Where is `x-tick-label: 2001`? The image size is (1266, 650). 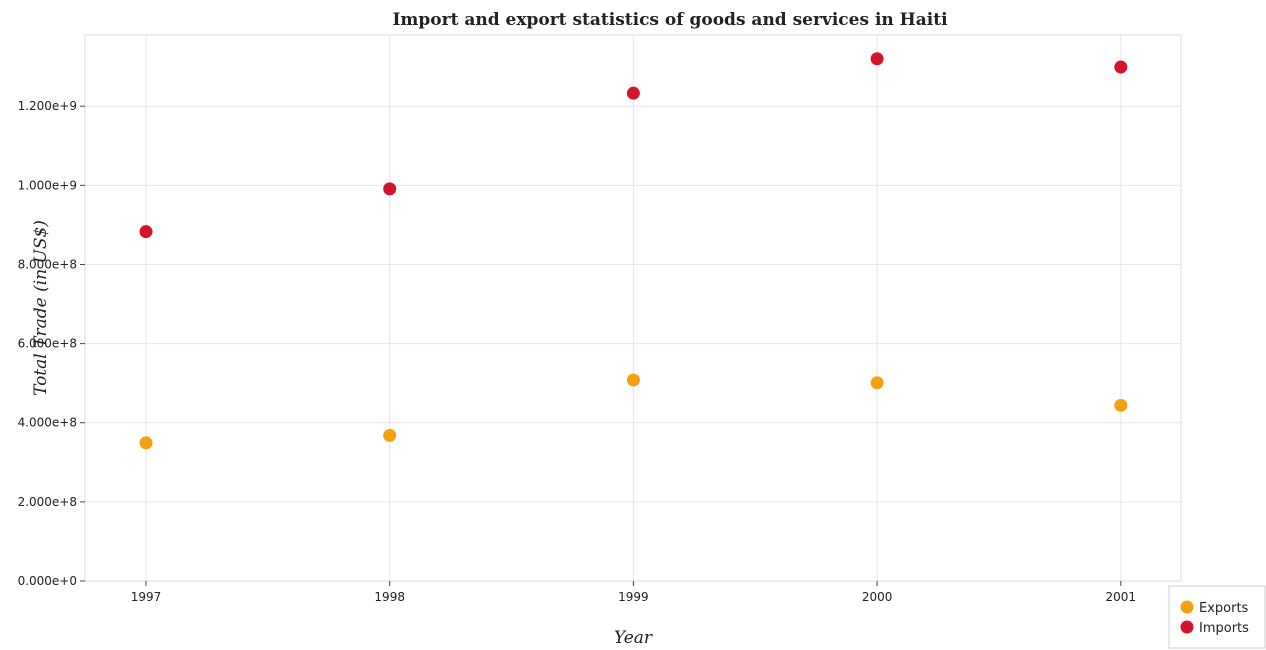
x-tick-label: 2001 is located at coordinates (1121, 597).